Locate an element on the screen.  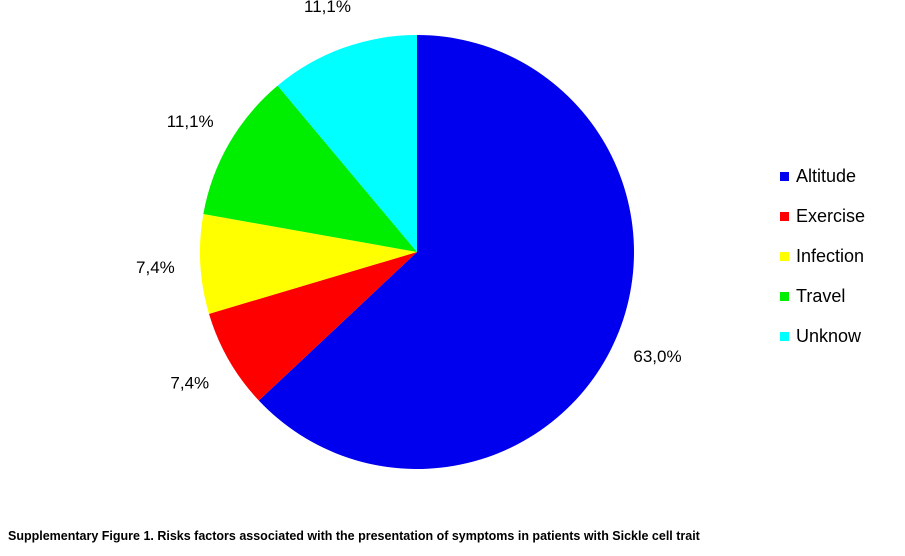
legend-label-exercise: Exercise is located at coordinates (831, 215).